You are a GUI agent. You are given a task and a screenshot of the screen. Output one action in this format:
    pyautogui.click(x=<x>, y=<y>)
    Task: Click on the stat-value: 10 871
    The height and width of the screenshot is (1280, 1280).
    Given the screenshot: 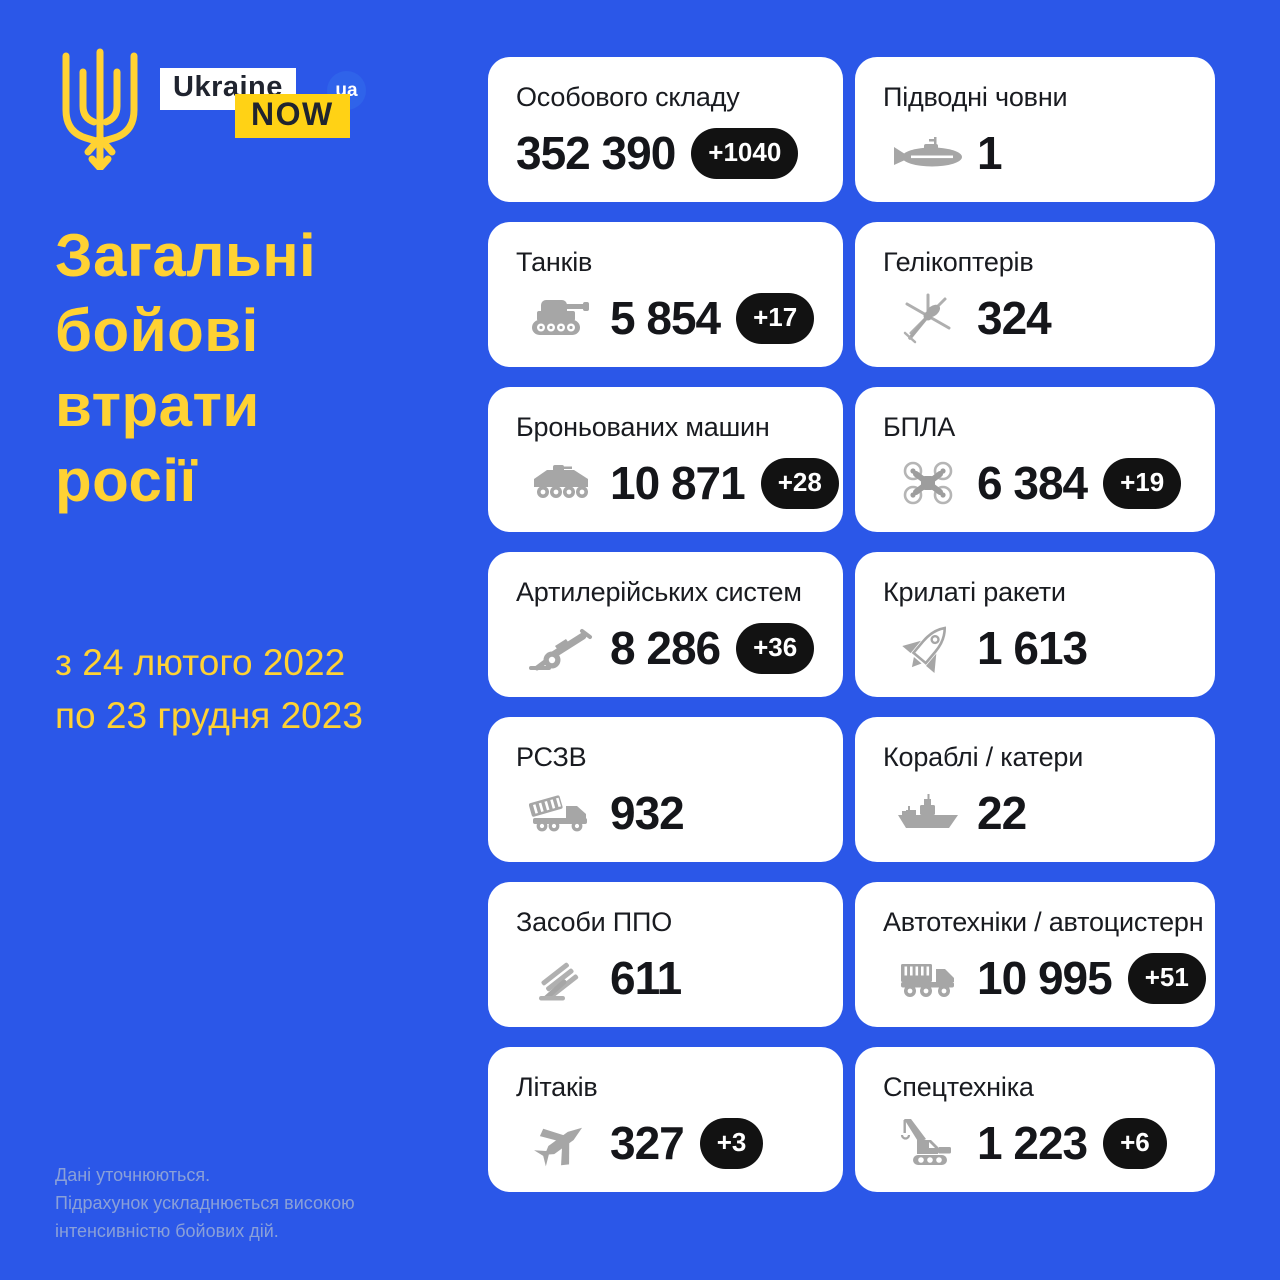 What is the action you would take?
    pyautogui.click(x=678, y=483)
    